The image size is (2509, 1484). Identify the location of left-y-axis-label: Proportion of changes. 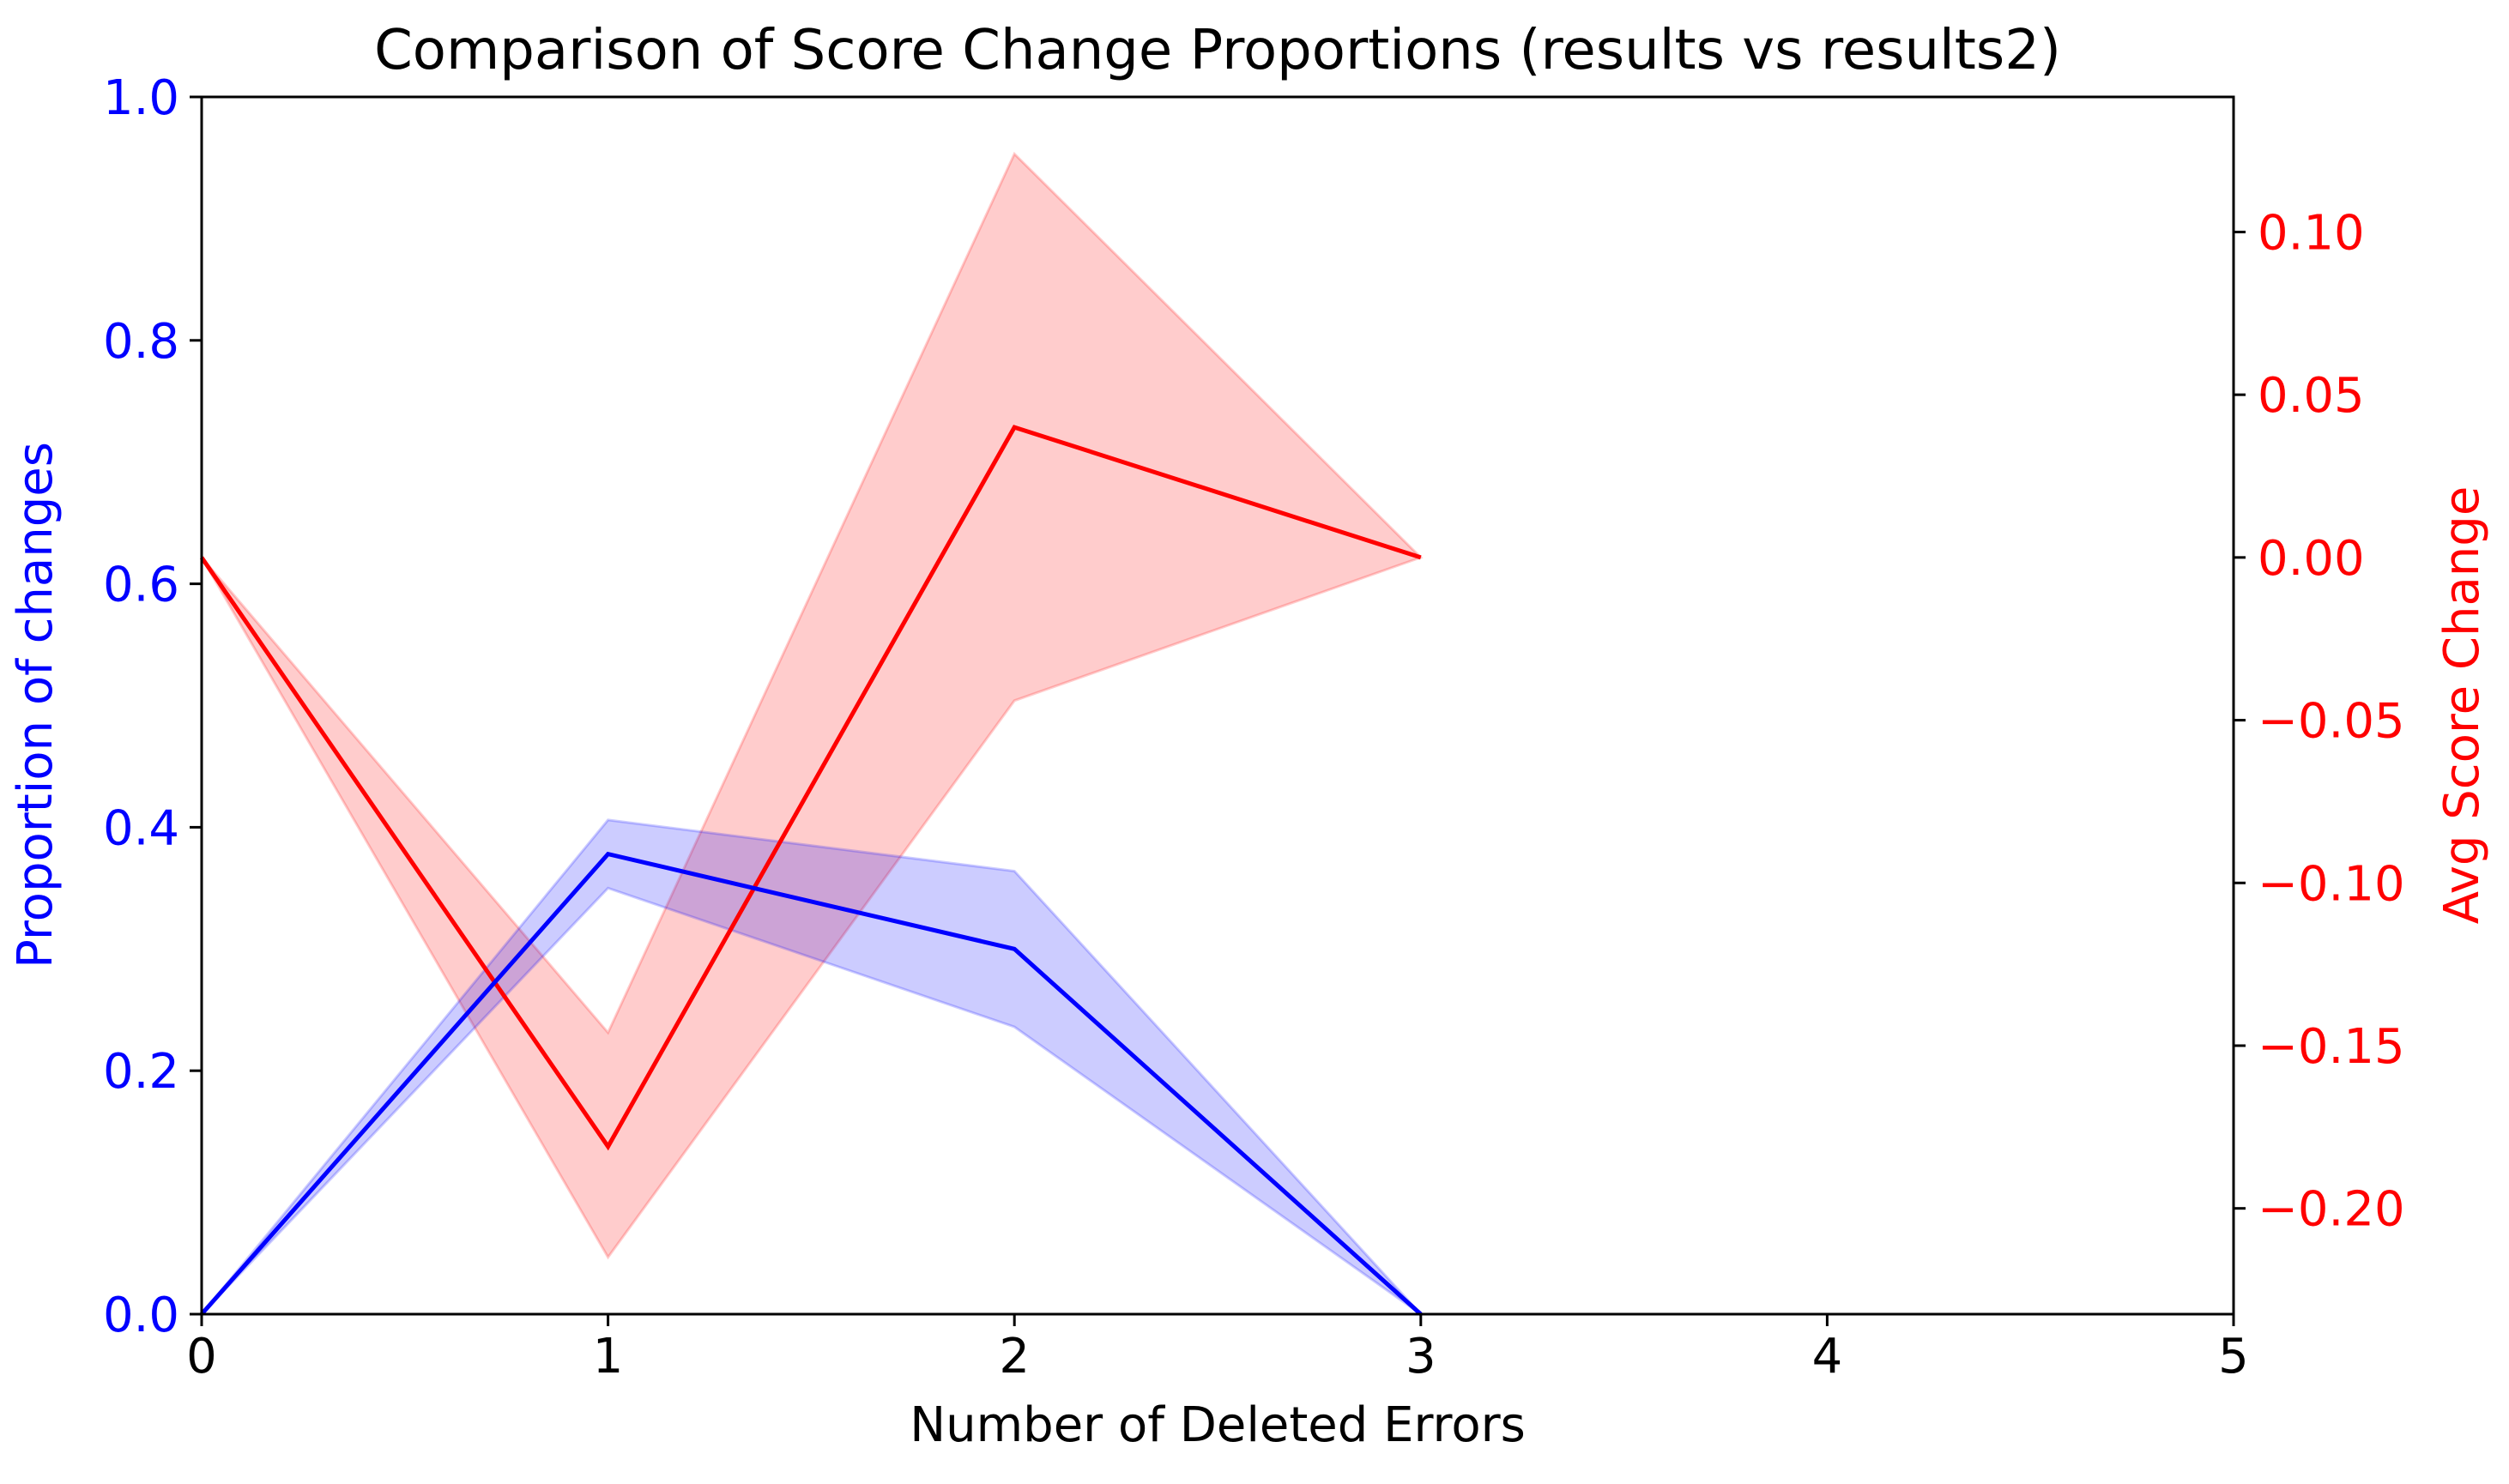
(35, 705).